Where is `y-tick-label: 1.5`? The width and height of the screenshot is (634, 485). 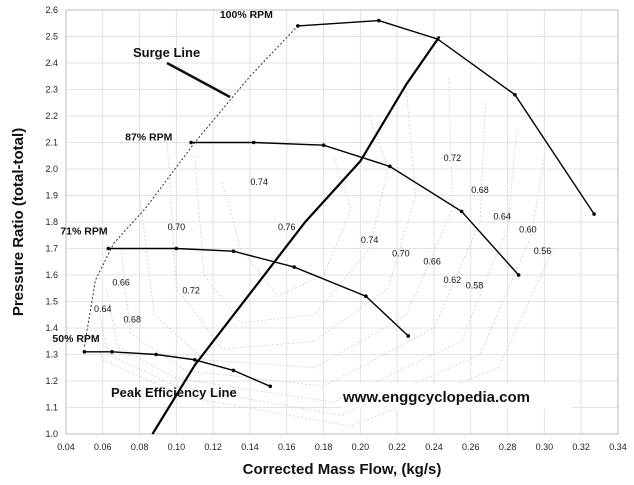 y-tick-label: 1.5 is located at coordinates (51, 302).